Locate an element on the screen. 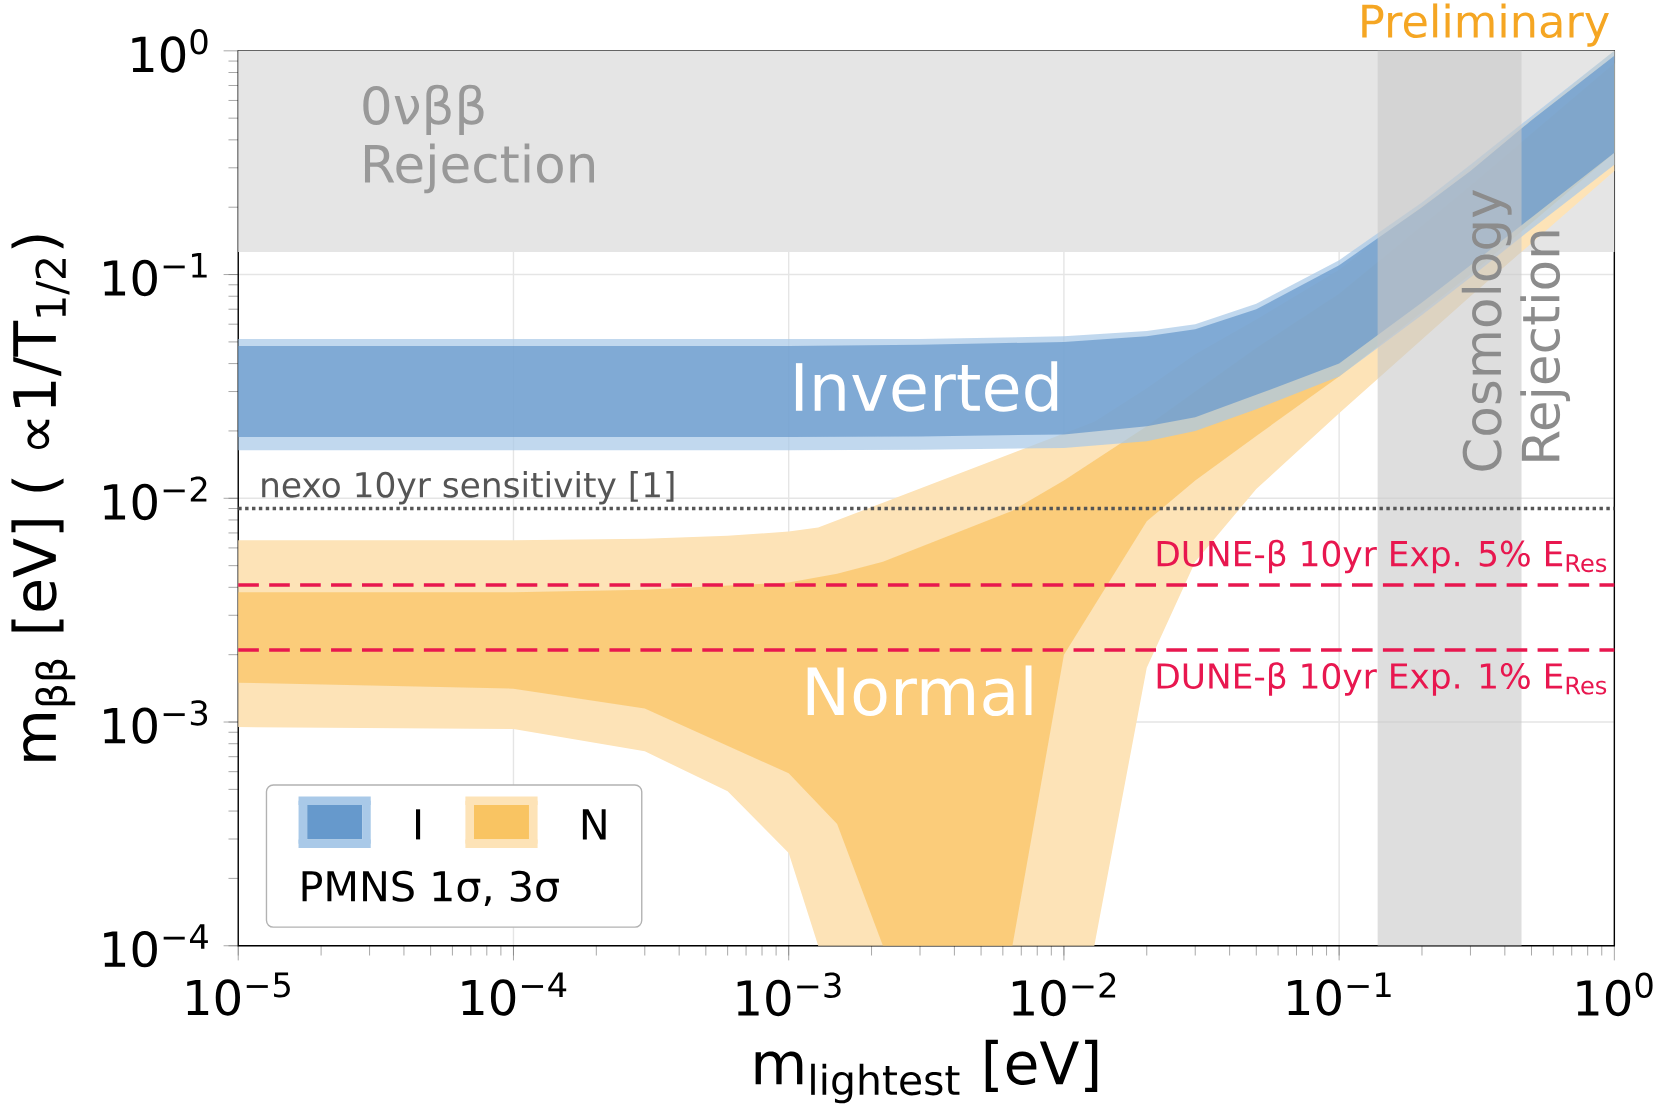  y-tick-label: 10$^{0}$ is located at coordinates (170, 51).